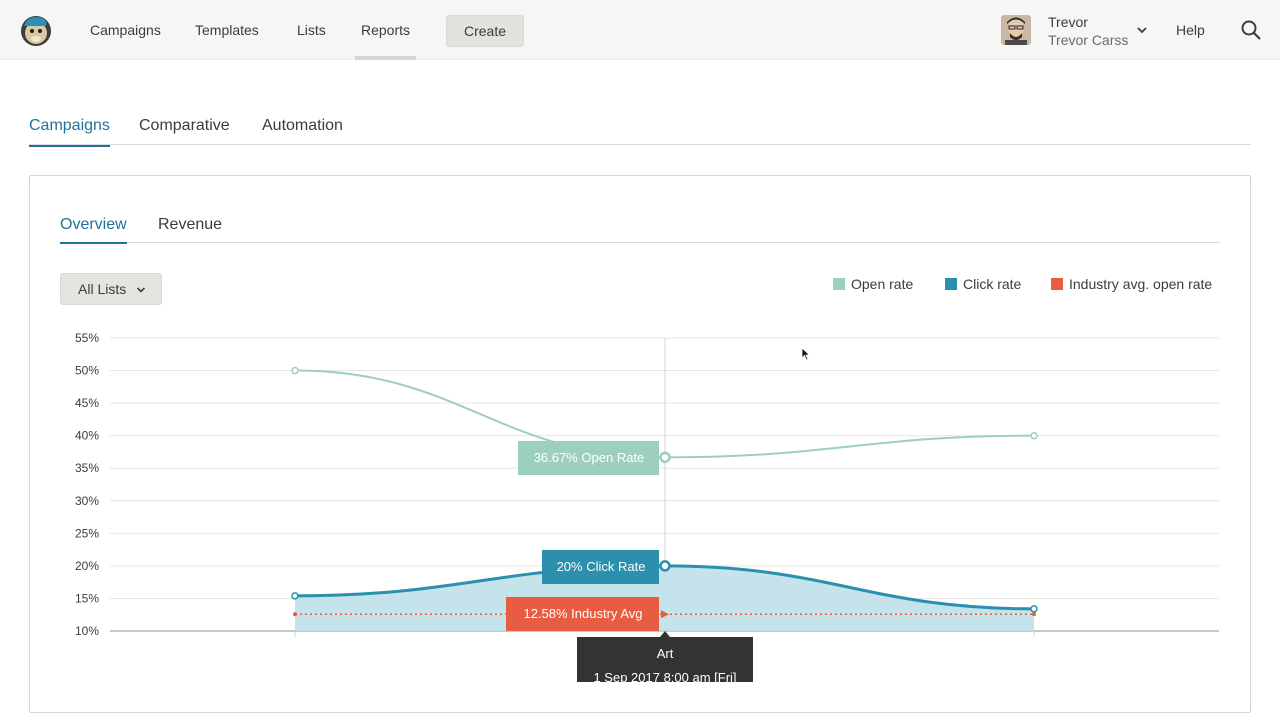  I want to click on user-avatar-icon, so click(1016, 30).